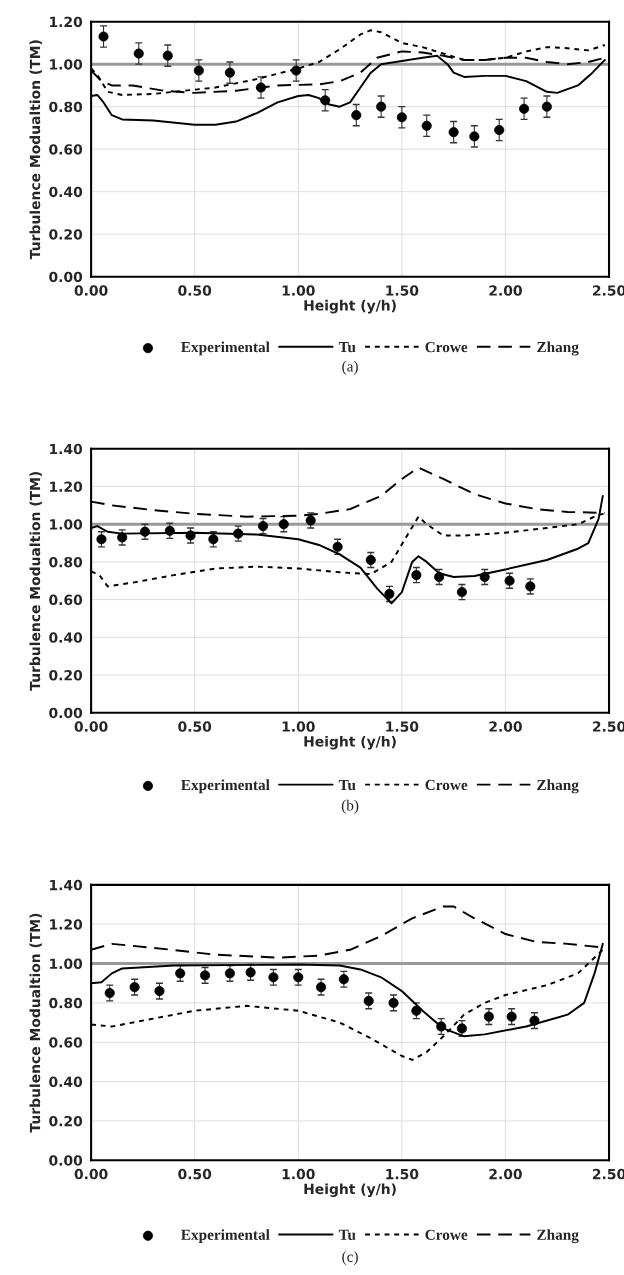 The height and width of the screenshot is (1275, 624). What do you see at coordinates (350, 806) in the screenshot?
I see `text: (b)` at bounding box center [350, 806].